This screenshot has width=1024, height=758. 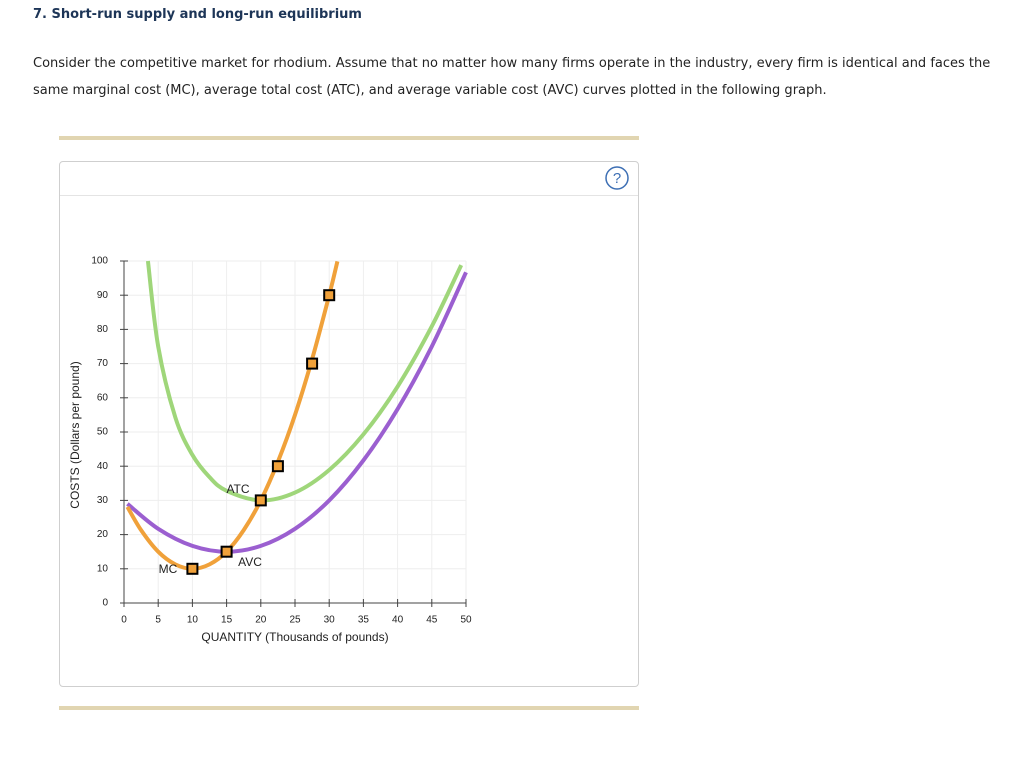 I want to click on help-circle, so click(x=617, y=178).